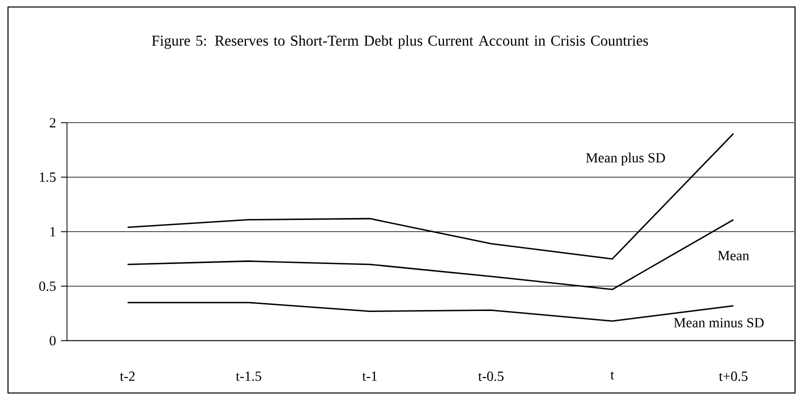  I want to click on series-label: Mean minus SD, so click(719, 323).